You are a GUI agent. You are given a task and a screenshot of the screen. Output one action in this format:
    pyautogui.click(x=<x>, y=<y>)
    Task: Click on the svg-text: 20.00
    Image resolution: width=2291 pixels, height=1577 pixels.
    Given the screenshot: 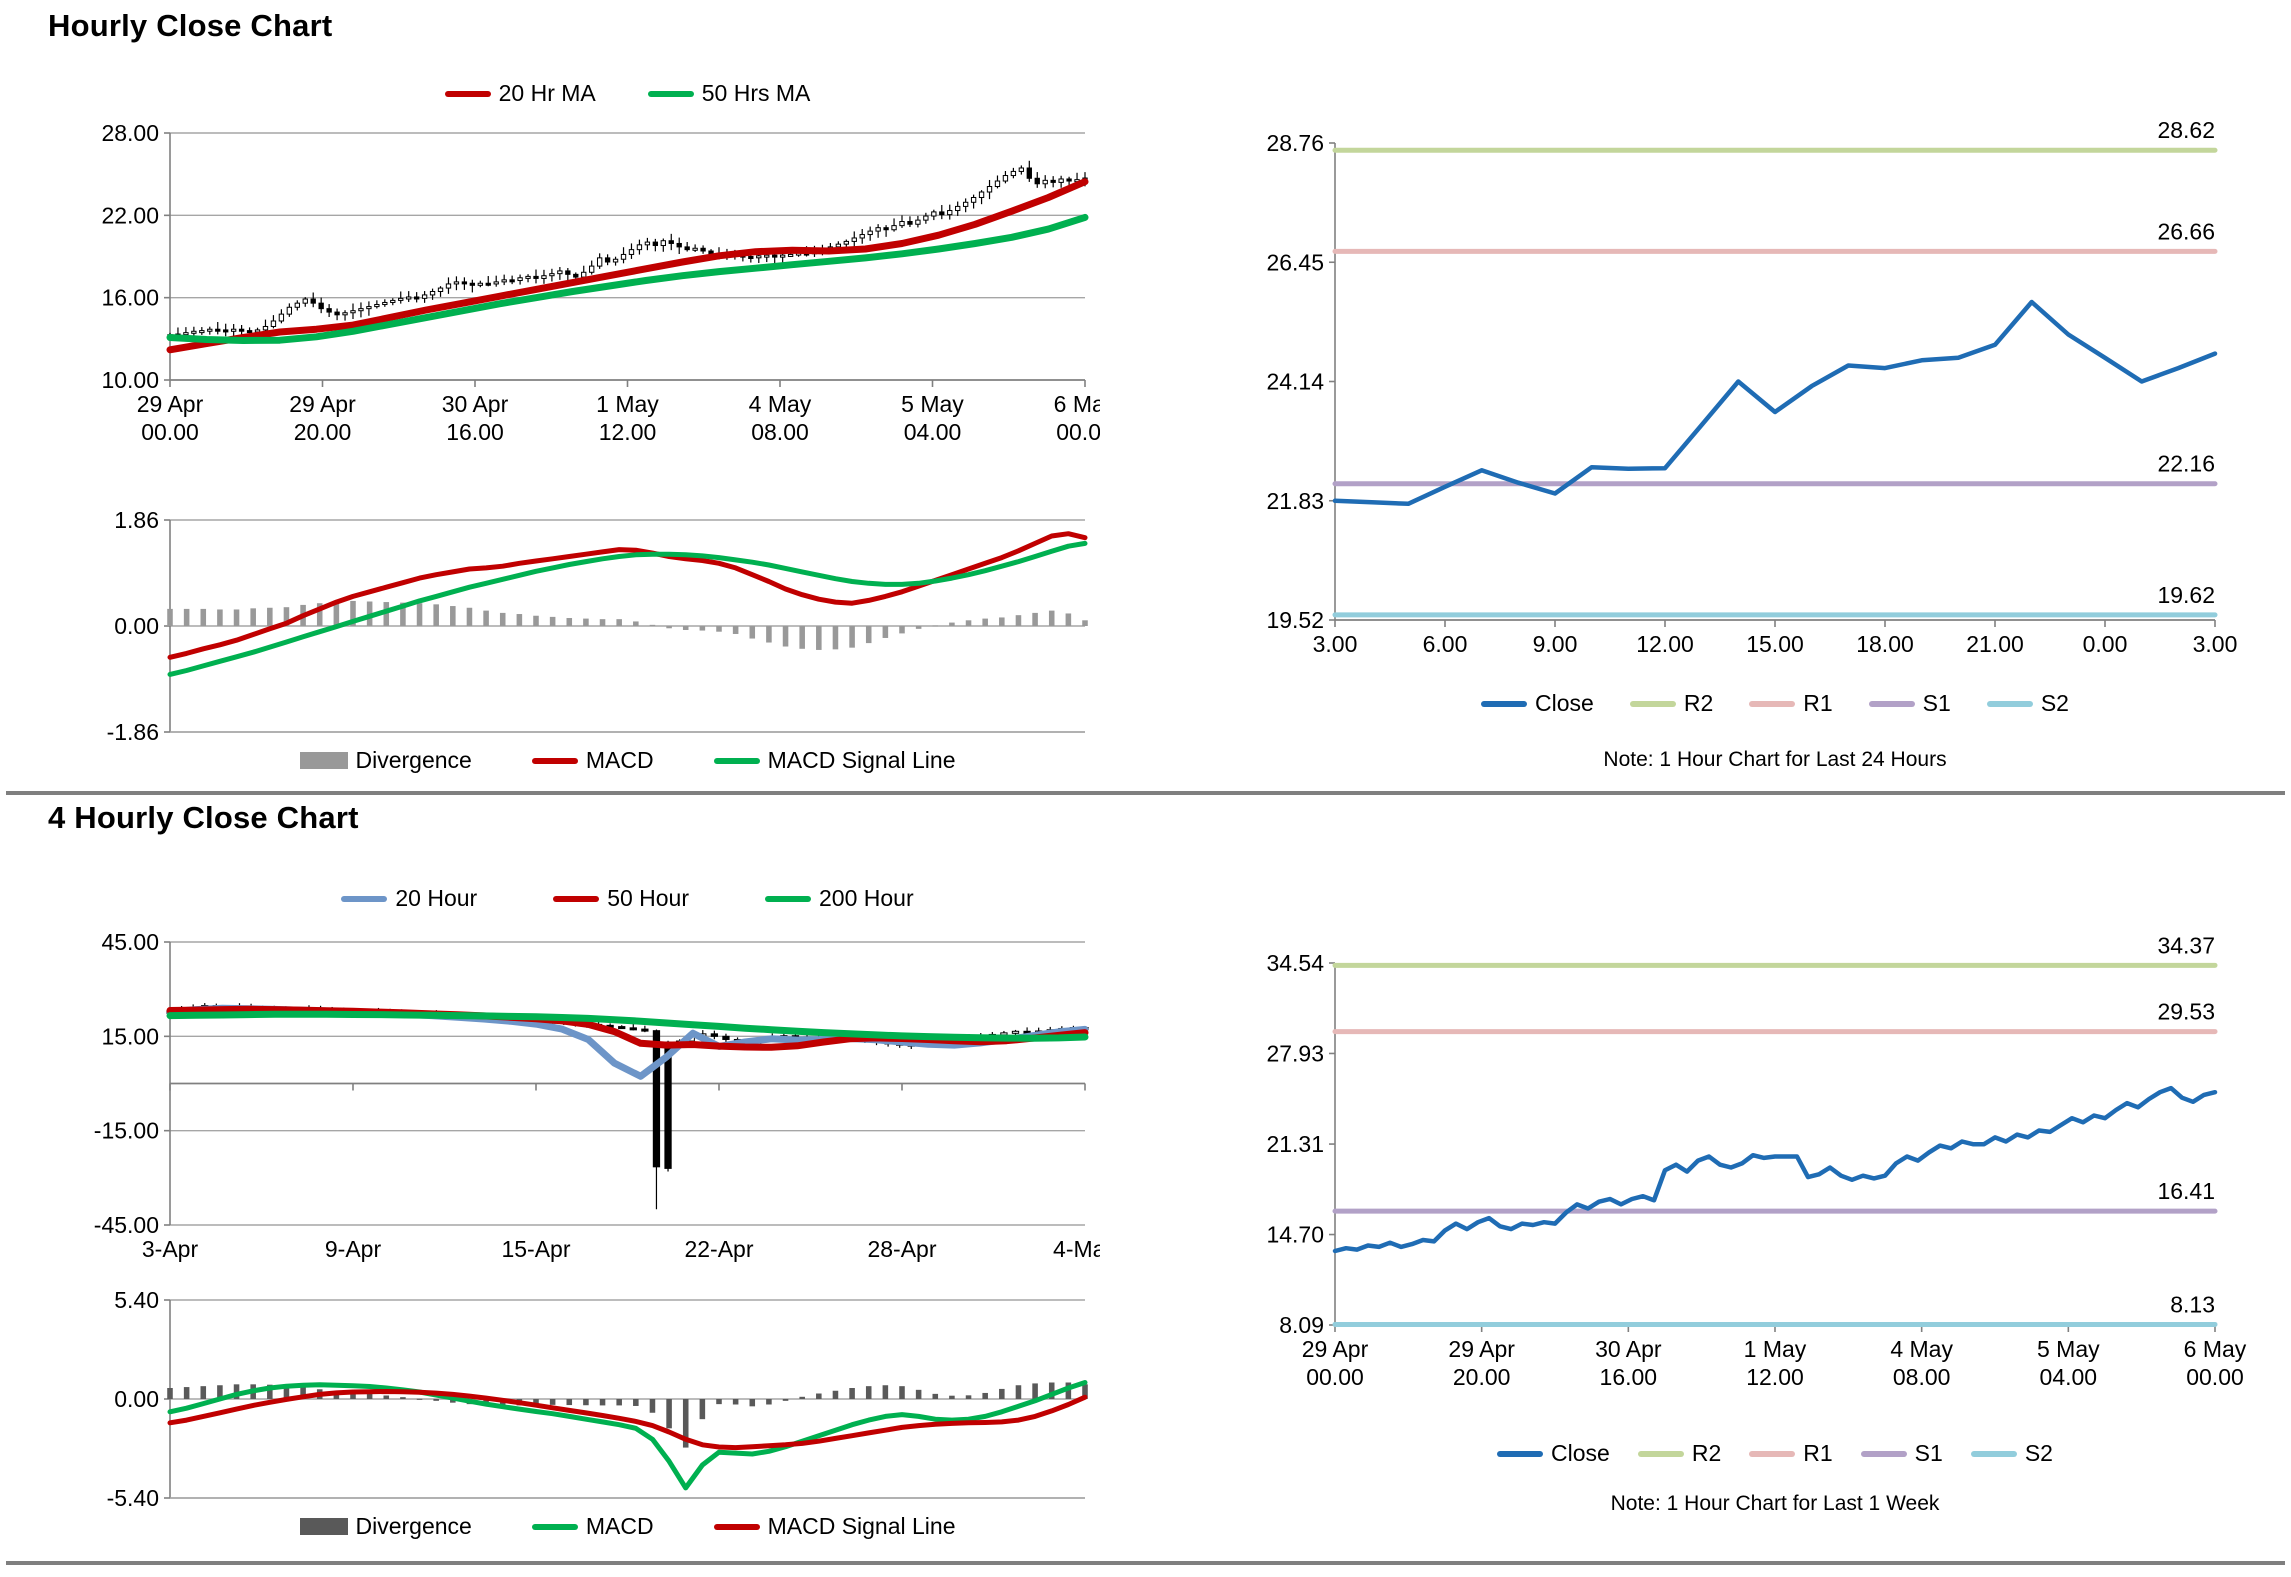 What is the action you would take?
    pyautogui.click(x=1482, y=1377)
    